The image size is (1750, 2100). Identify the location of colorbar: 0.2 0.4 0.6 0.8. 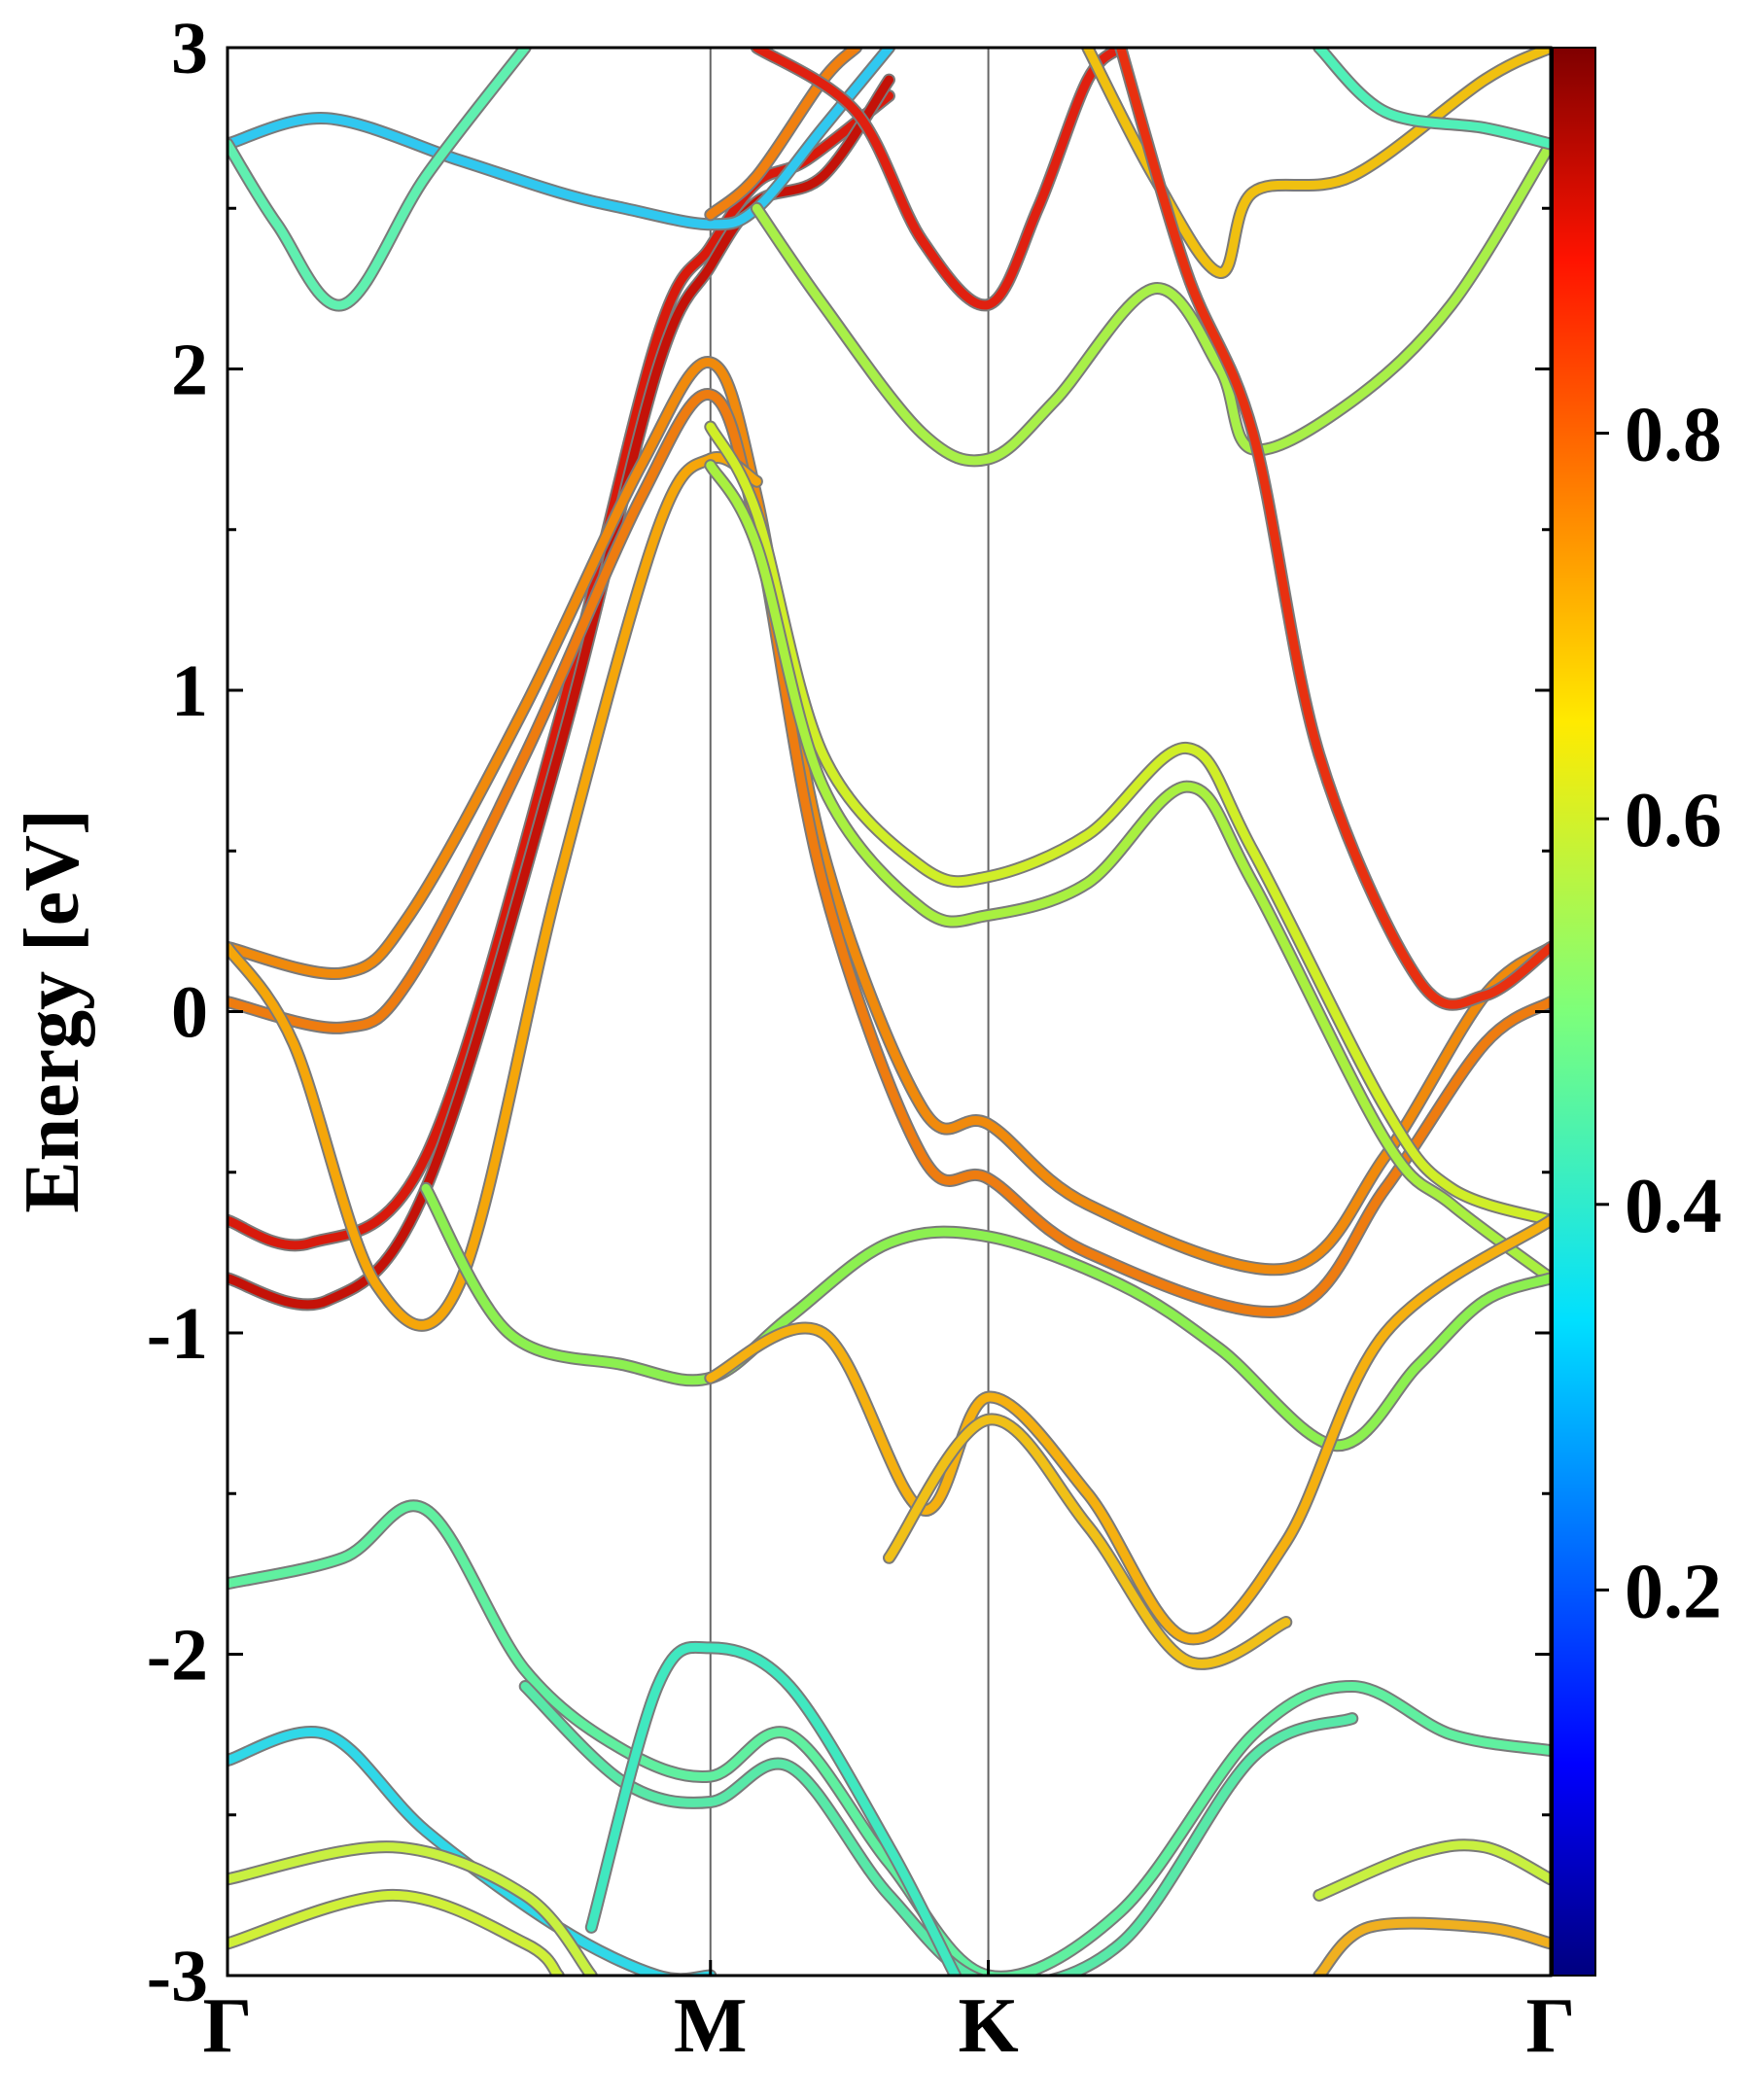
(1637, 1012).